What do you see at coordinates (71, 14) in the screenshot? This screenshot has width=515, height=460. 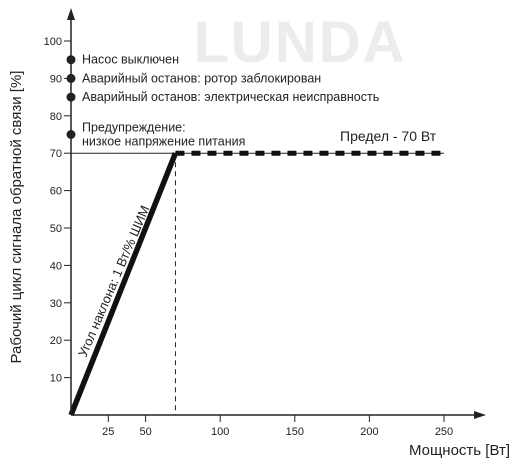 I see `y-axis-arrow` at bounding box center [71, 14].